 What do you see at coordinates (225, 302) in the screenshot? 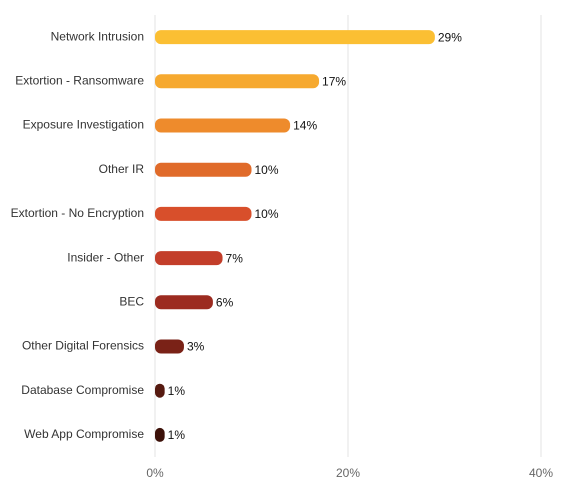
I see `value-label: 6%` at bounding box center [225, 302].